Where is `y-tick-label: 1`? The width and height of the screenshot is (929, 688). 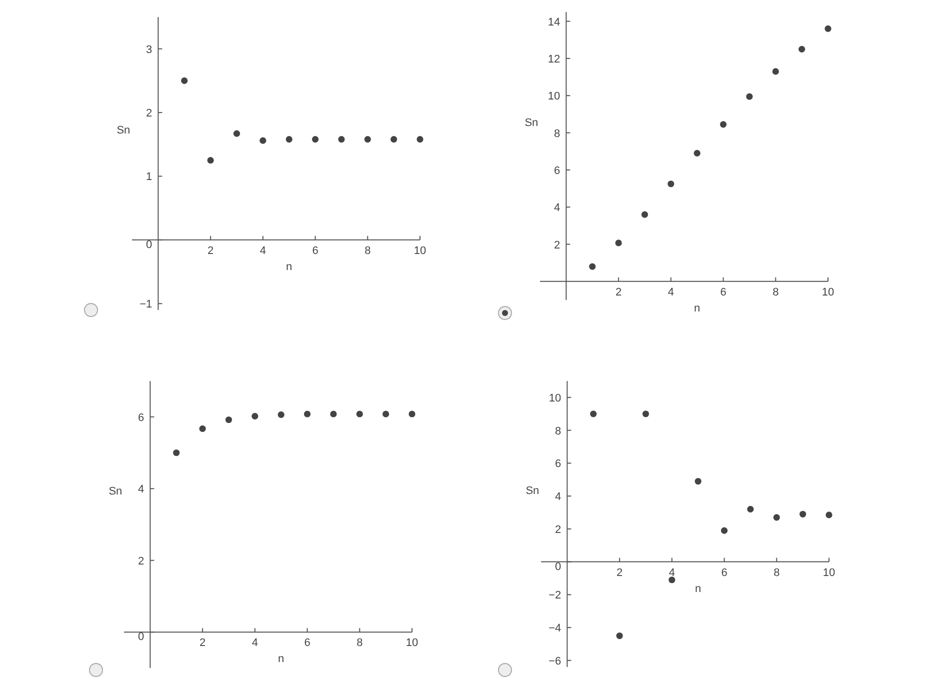 y-tick-label: 1 is located at coordinates (149, 177).